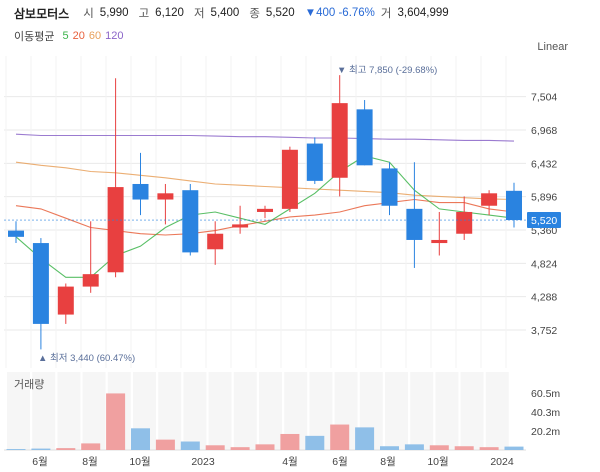  I want to click on ma-60-label: 60, so click(95, 36).